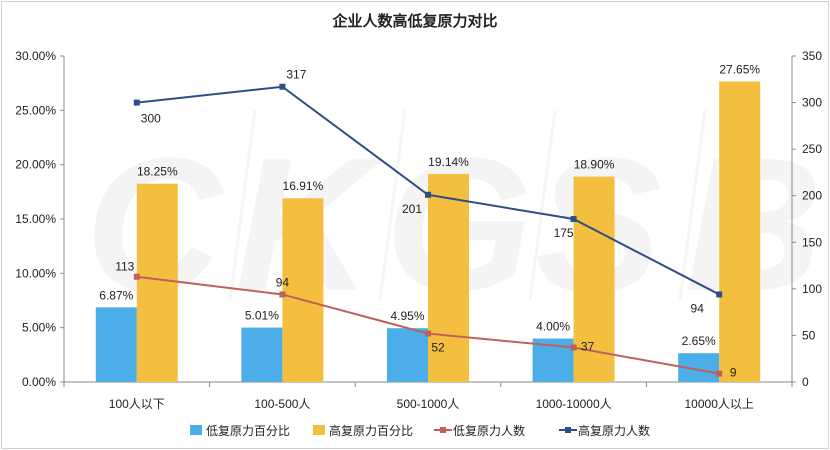 This screenshot has height=450, width=830. What do you see at coordinates (35, 273) in the screenshot?
I see `left-tick-label: 10.00%` at bounding box center [35, 273].